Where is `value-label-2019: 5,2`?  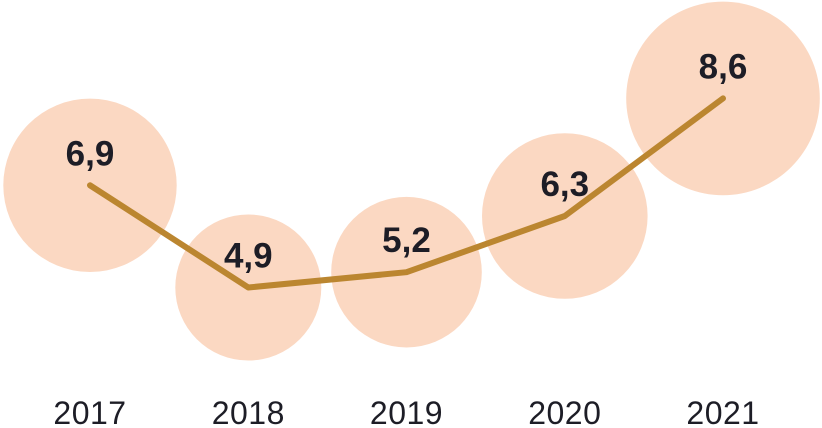
value-label-2019: 5,2 is located at coordinates (406, 240).